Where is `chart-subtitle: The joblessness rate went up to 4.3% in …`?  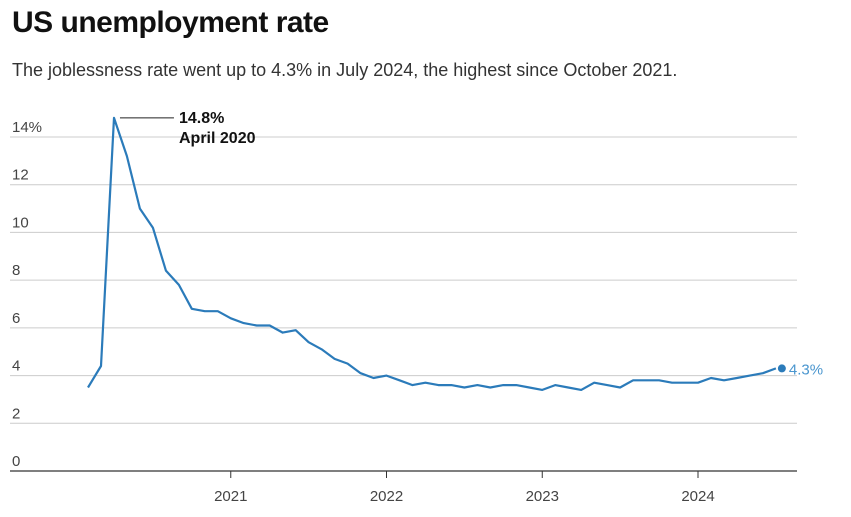 chart-subtitle: The joblessness rate went up to 4.3% in … is located at coordinates (345, 70).